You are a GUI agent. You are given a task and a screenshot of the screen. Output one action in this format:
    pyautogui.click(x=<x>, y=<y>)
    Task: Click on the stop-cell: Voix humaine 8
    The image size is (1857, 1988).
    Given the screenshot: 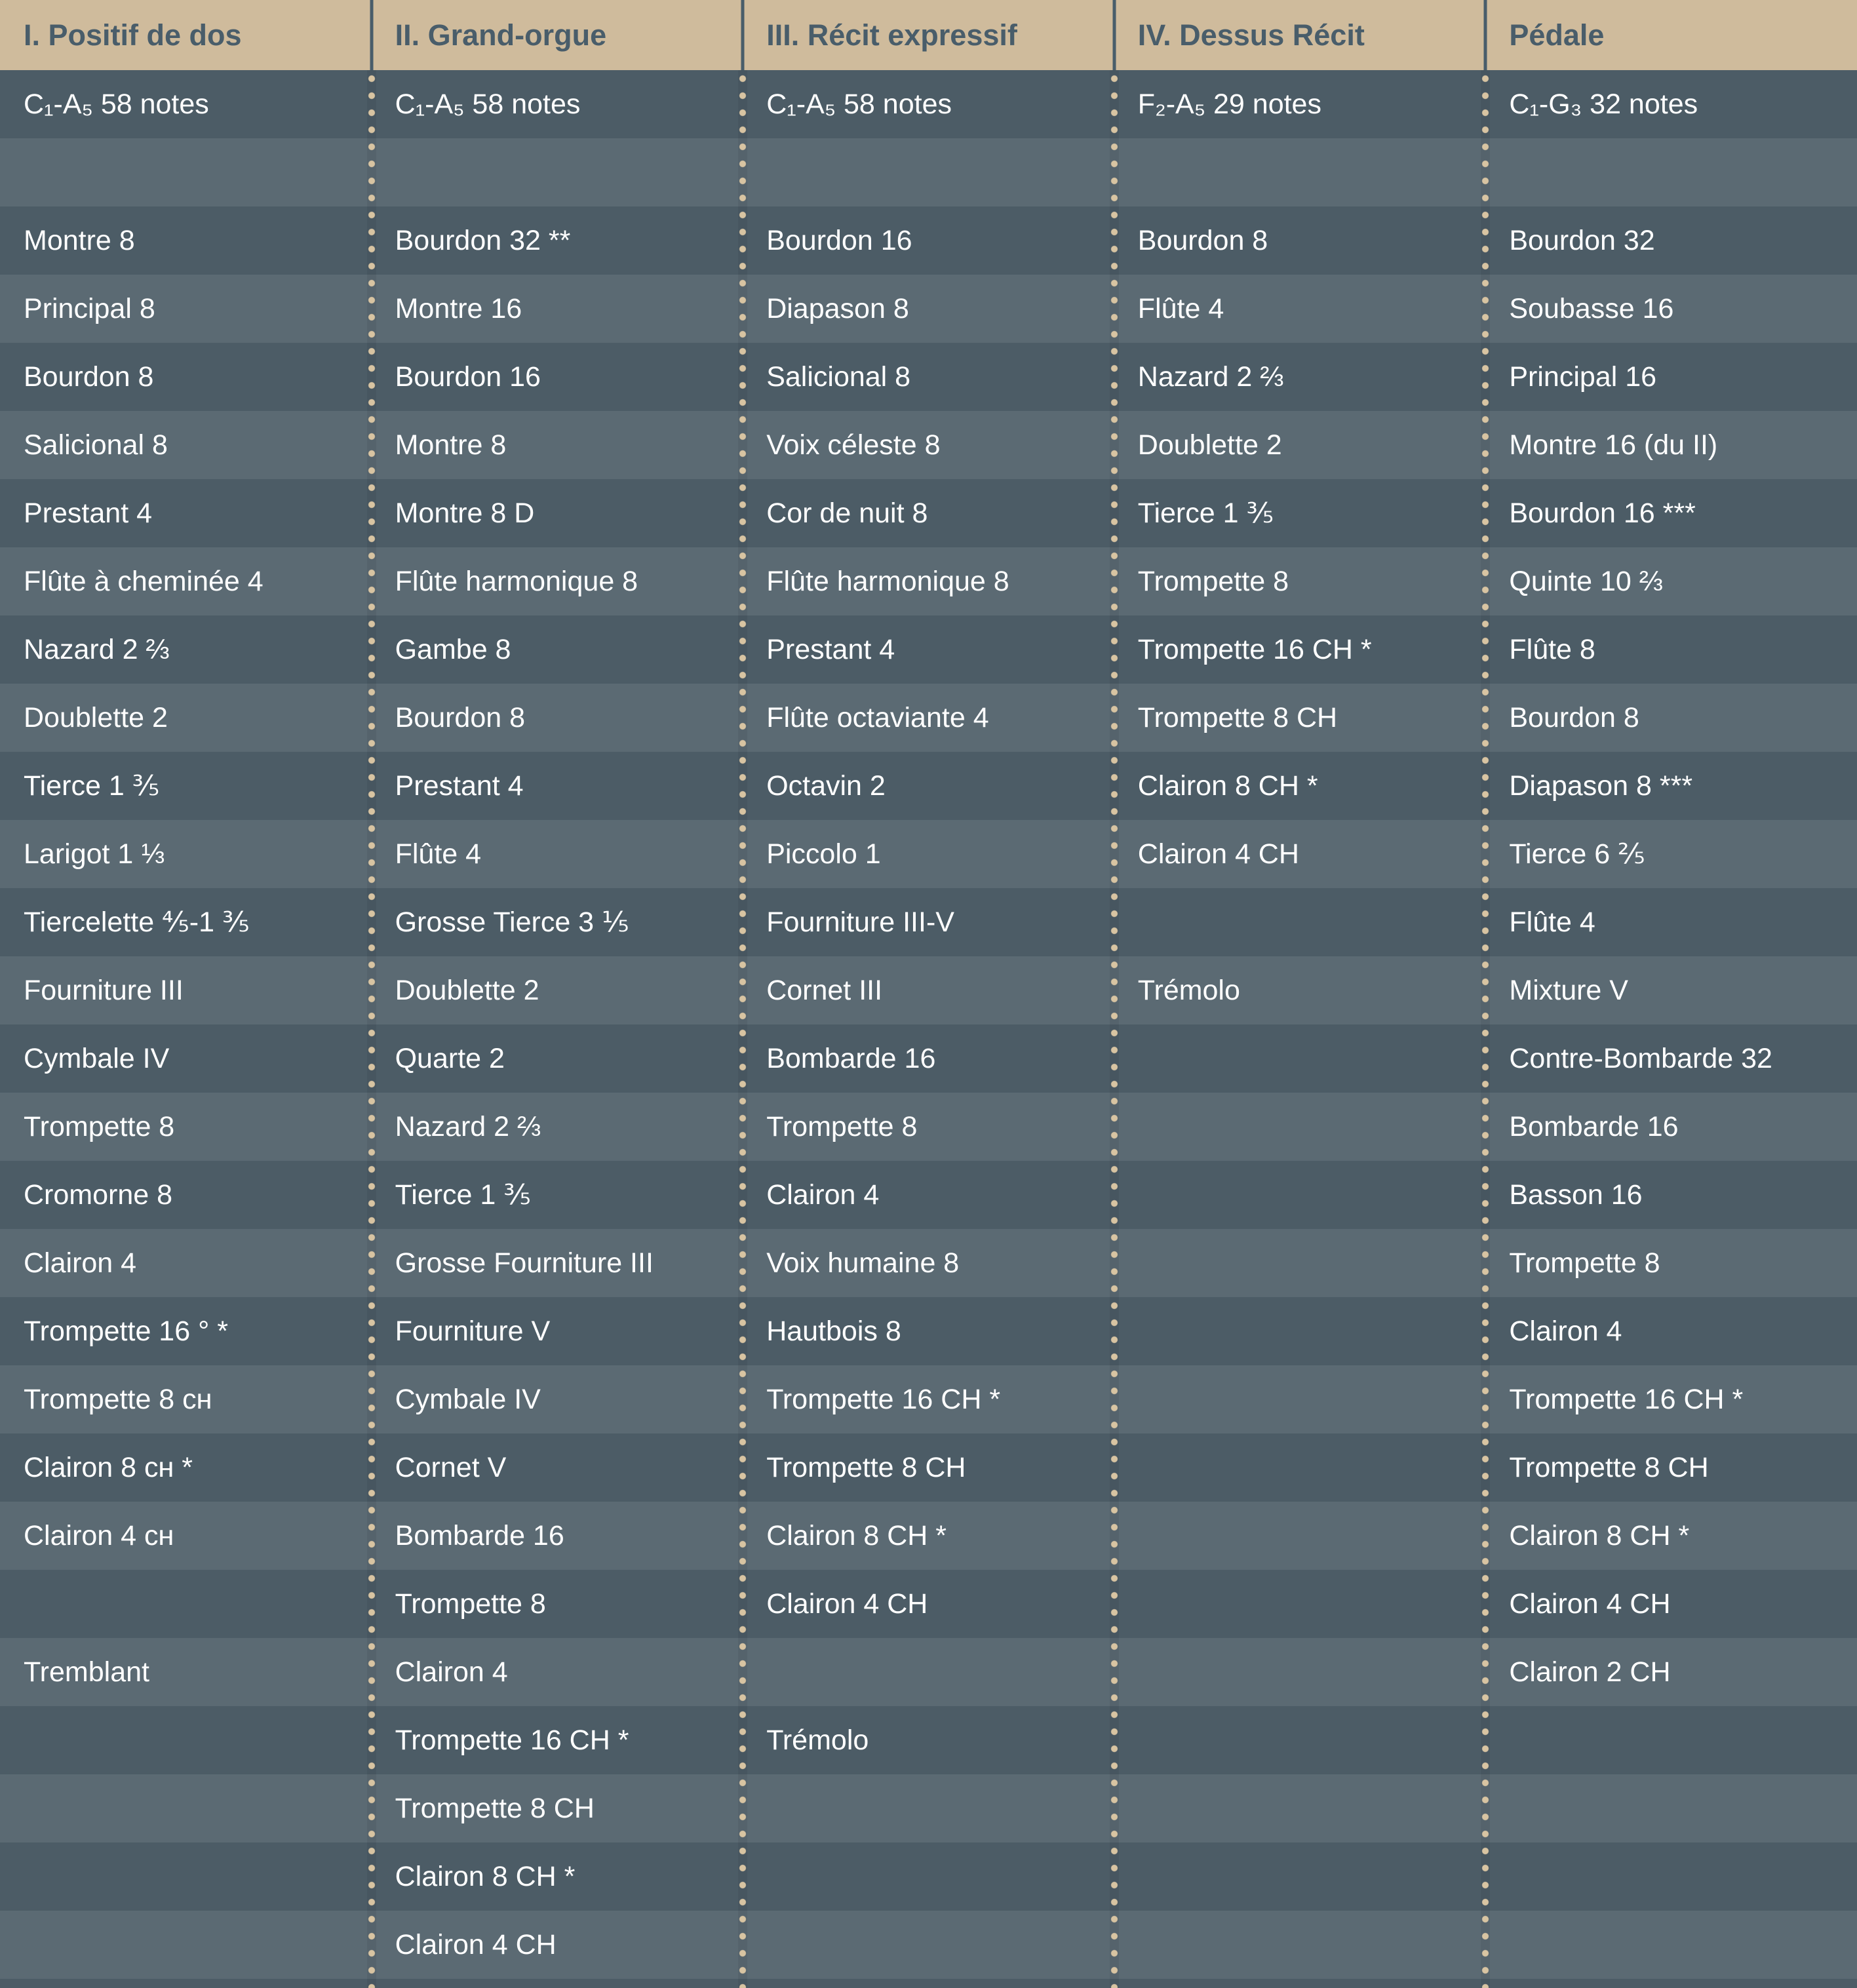 What is the action you would take?
    pyautogui.click(x=863, y=1263)
    